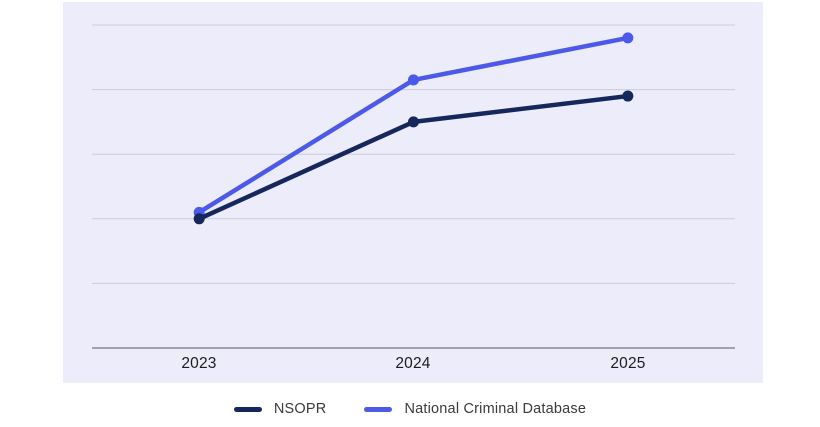 This screenshot has height=427, width=820. What do you see at coordinates (300, 409) in the screenshot?
I see `legend-label-nsopr: NSOPR` at bounding box center [300, 409].